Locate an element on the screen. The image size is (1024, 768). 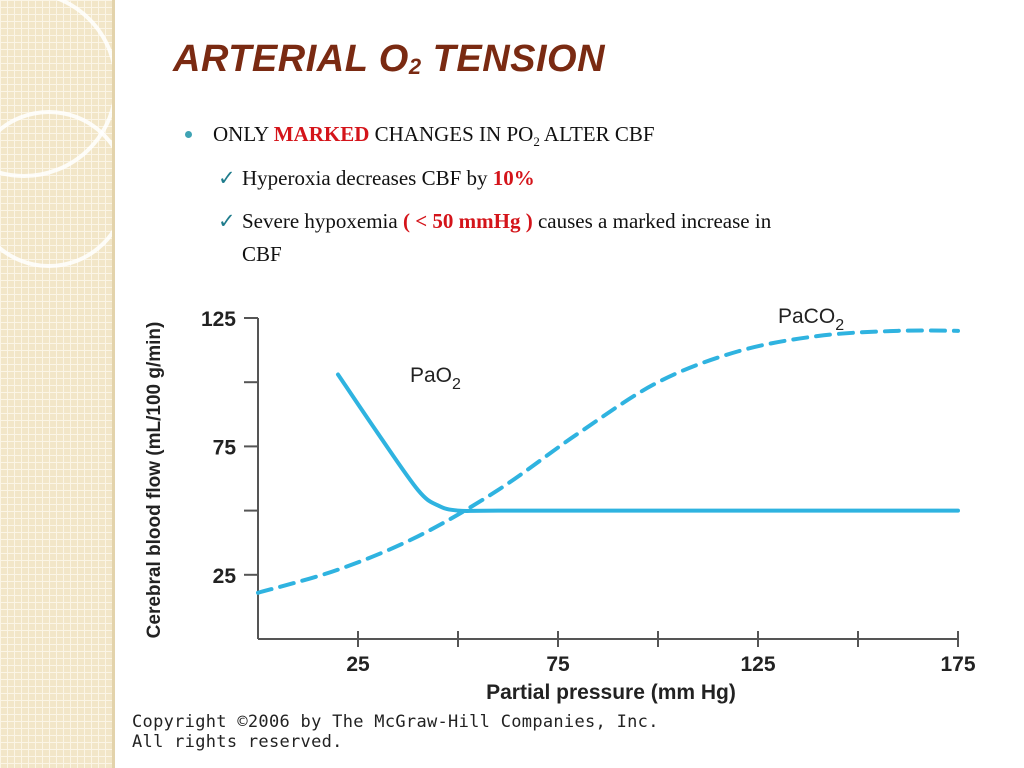
y-tick-label: 25 is located at coordinates (225, 576).